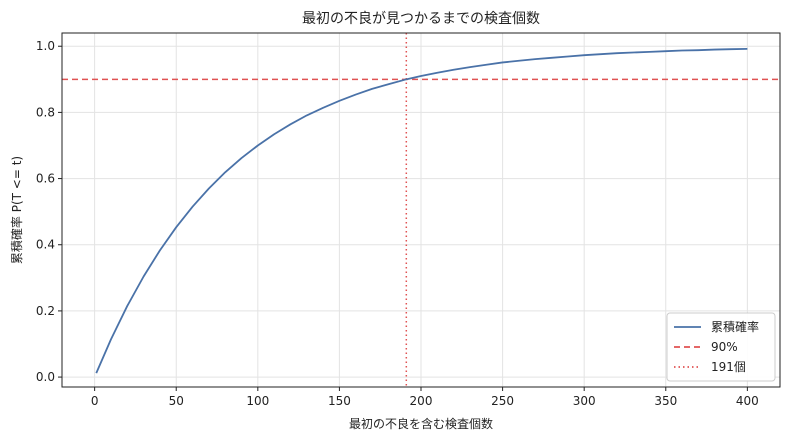  Describe the element at coordinates (421, 401) in the screenshot. I see `x-tick-label: 200` at that location.